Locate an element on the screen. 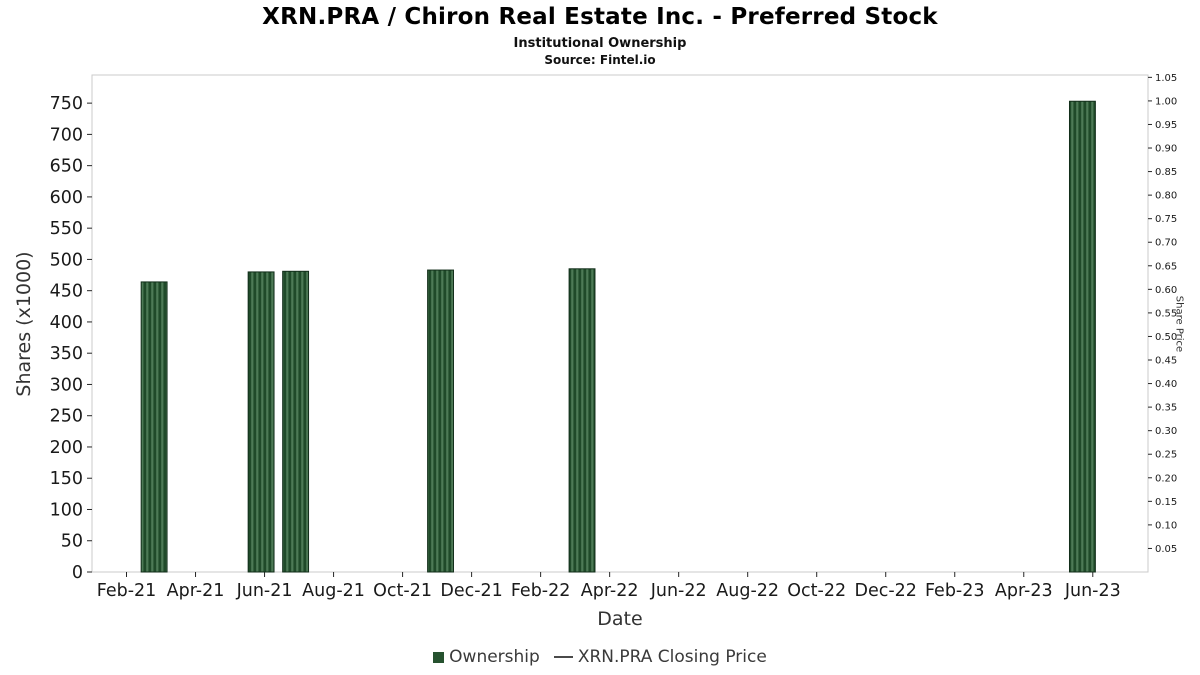 Image resolution: width=1200 pixels, height=675 pixels. y-left-tick-label: 50 is located at coordinates (72, 542).